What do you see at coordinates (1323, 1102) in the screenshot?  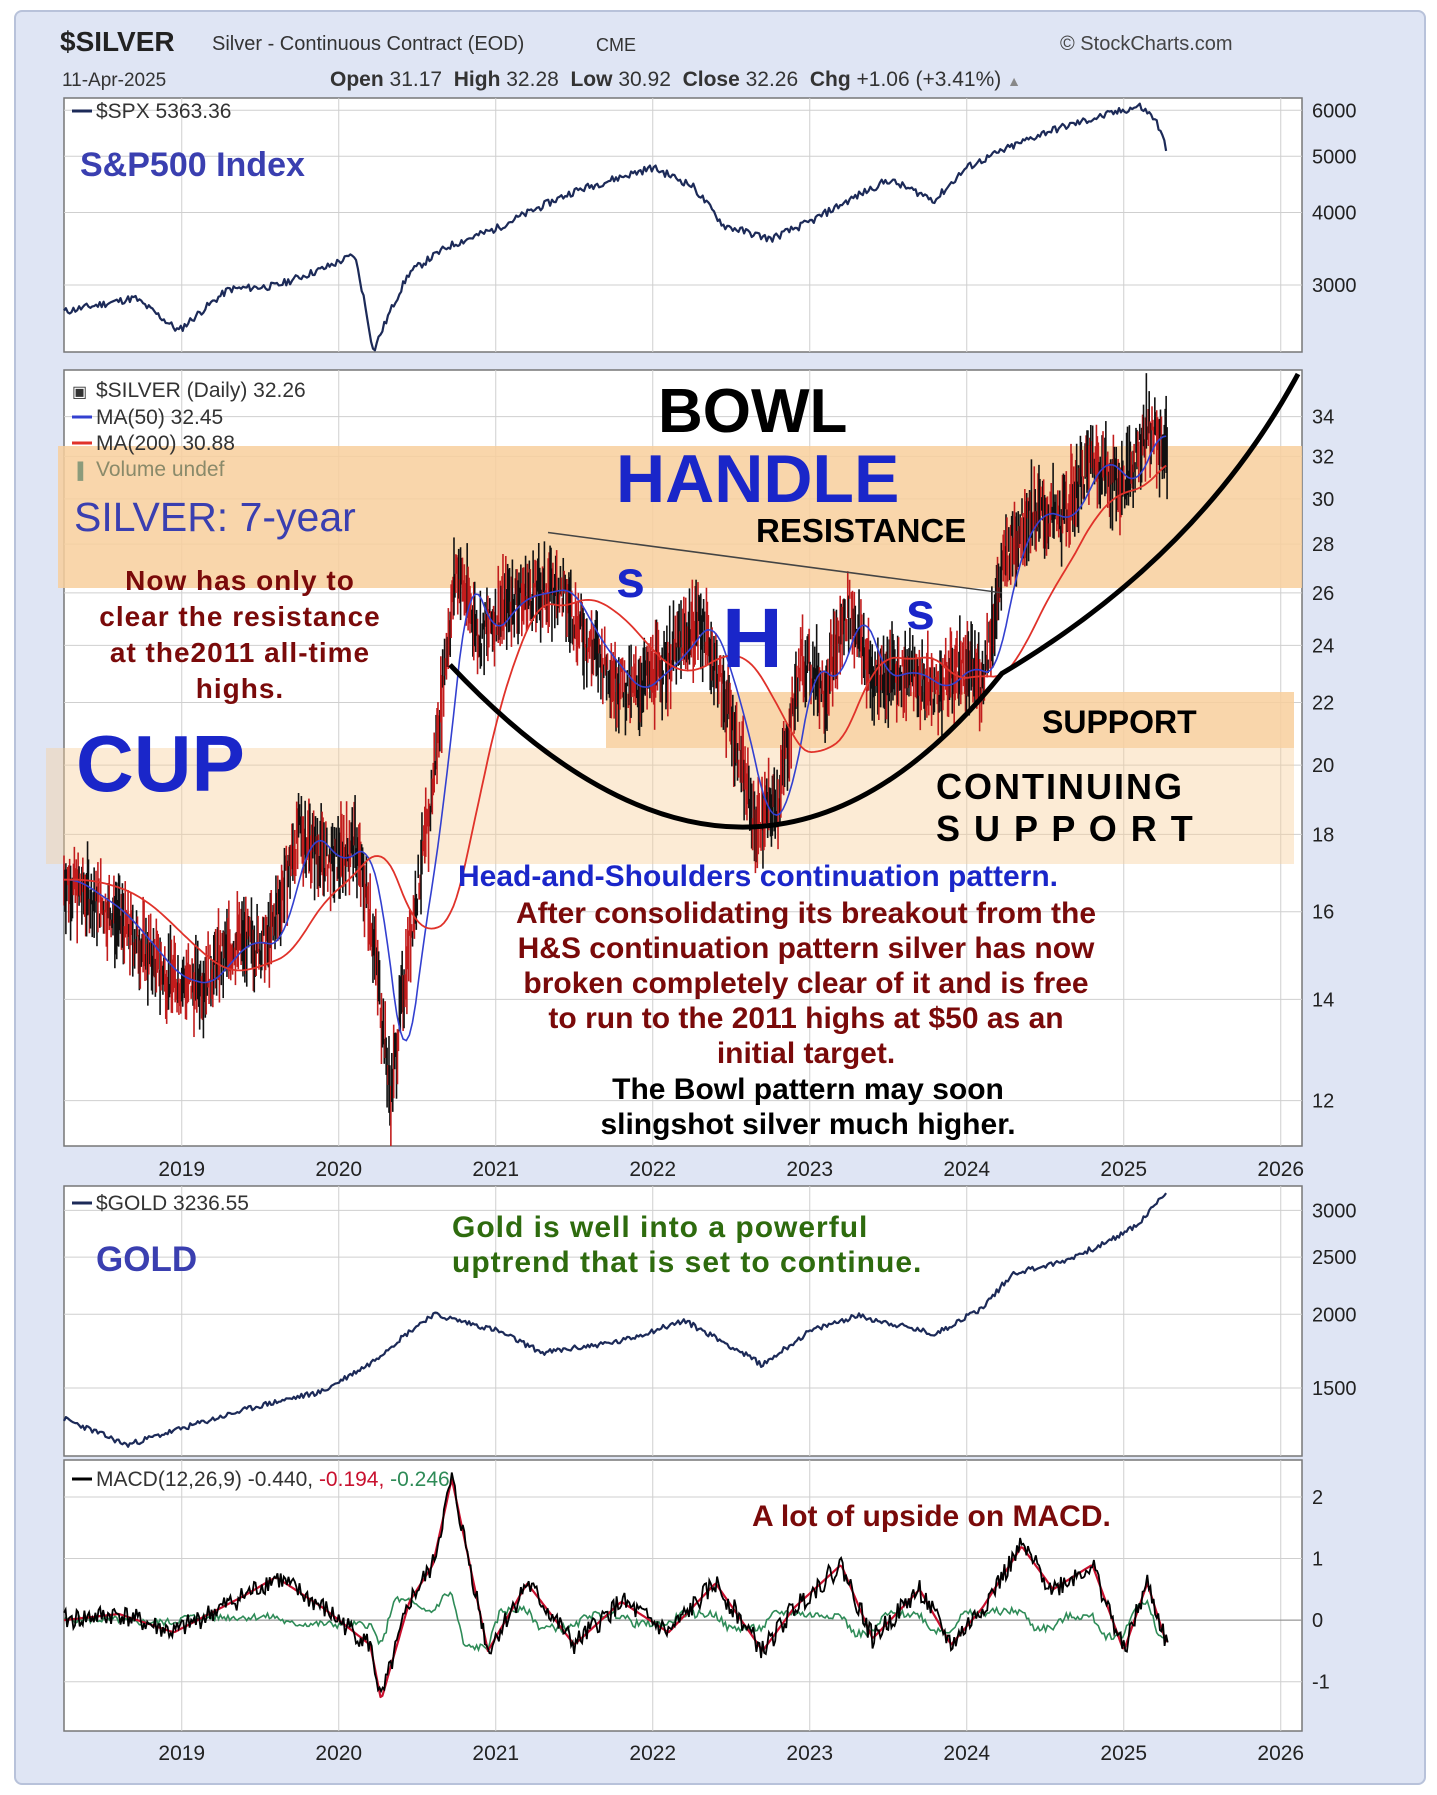 I see `silver-ytick-label: 12` at bounding box center [1323, 1102].